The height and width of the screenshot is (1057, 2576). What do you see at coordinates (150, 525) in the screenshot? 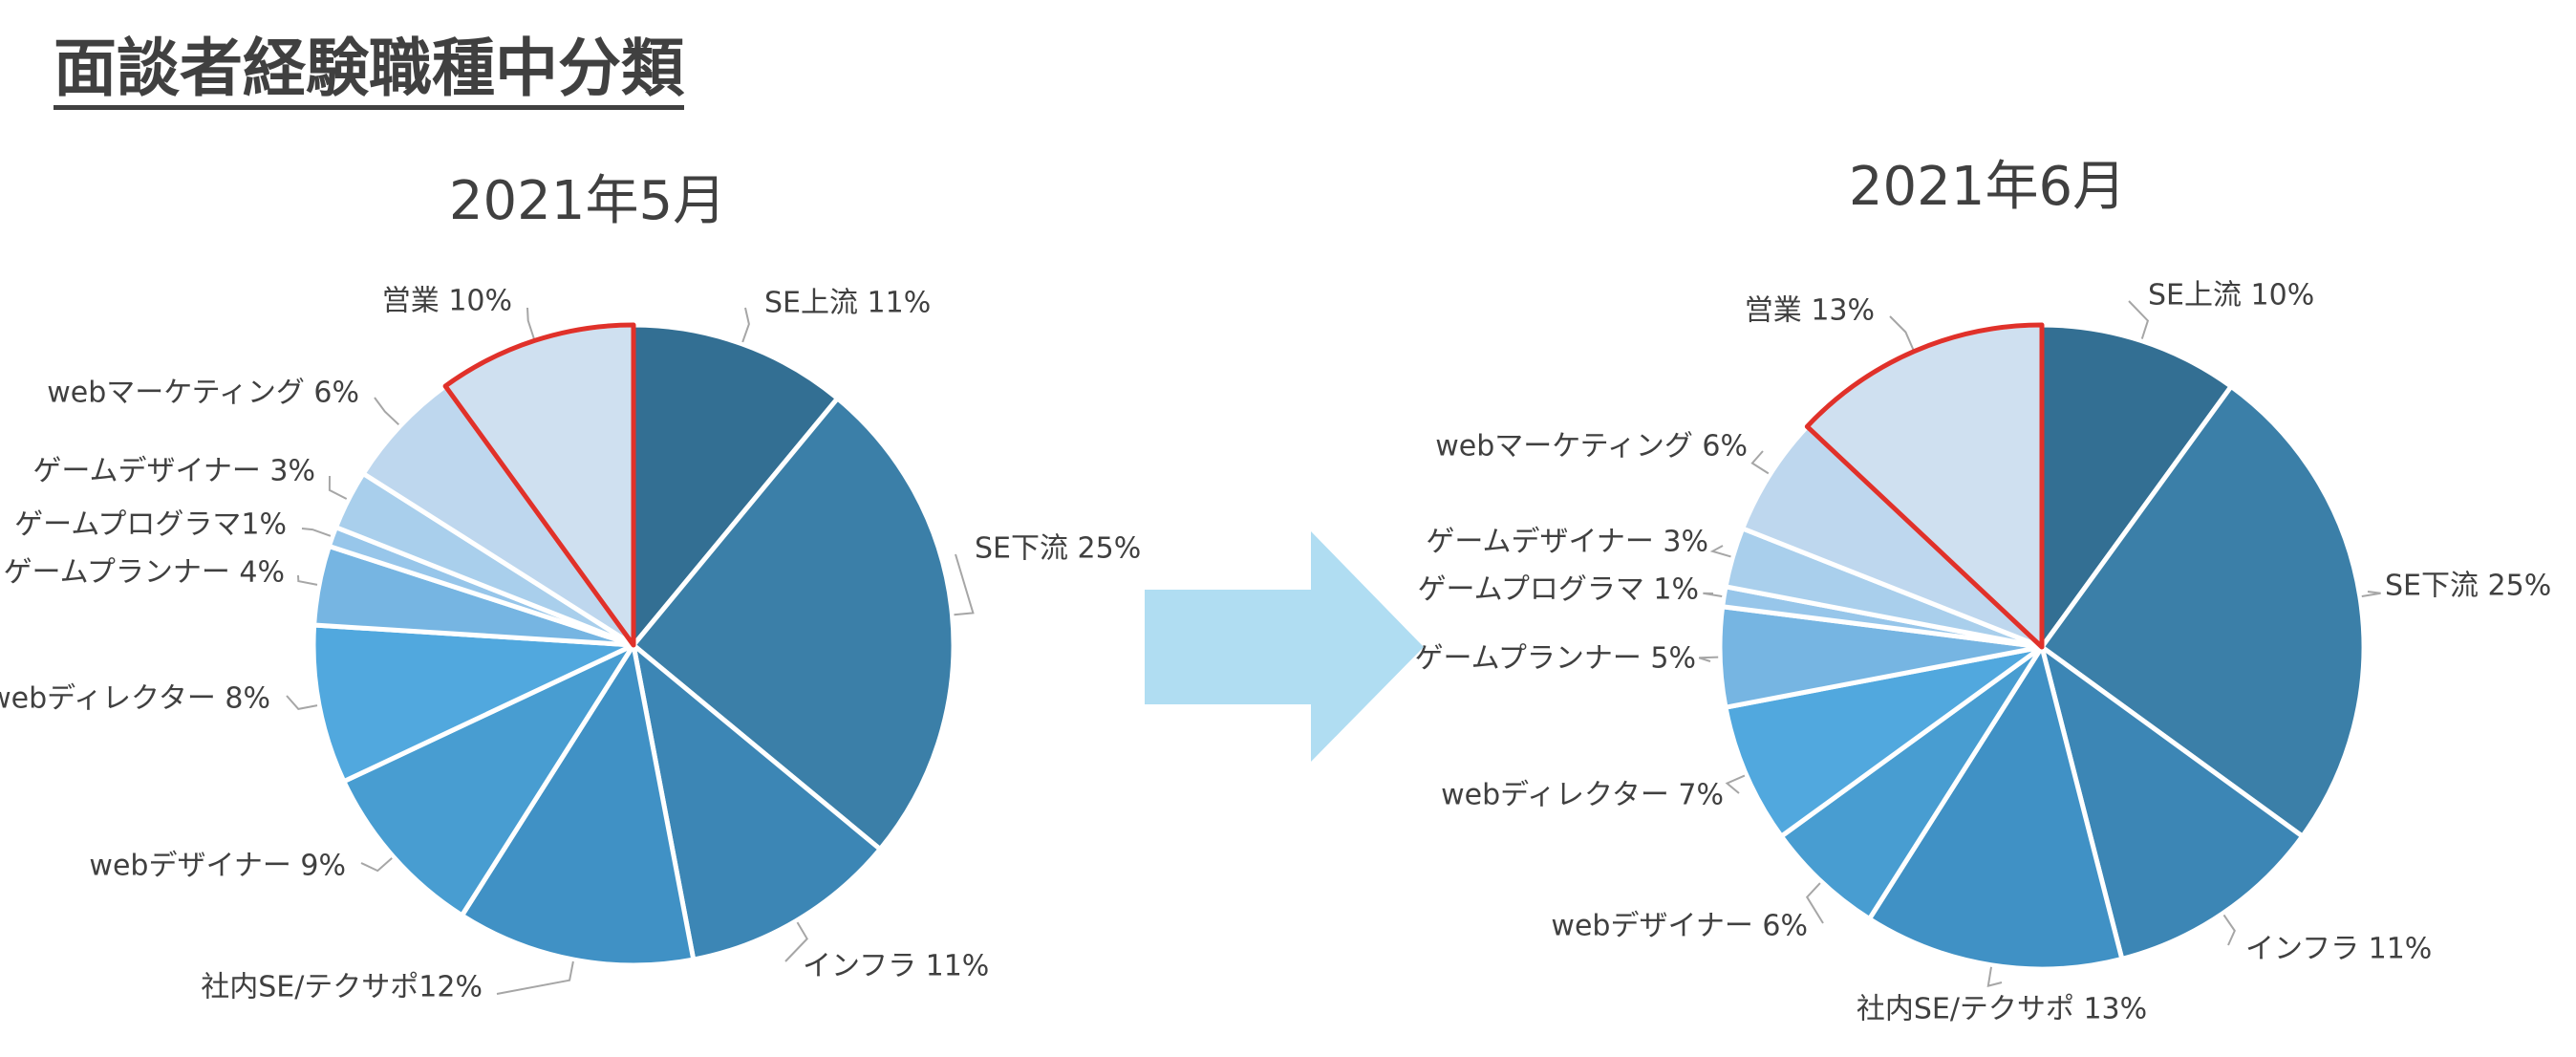
I see `slice-label: ゲームプログラマ1%` at bounding box center [150, 525].